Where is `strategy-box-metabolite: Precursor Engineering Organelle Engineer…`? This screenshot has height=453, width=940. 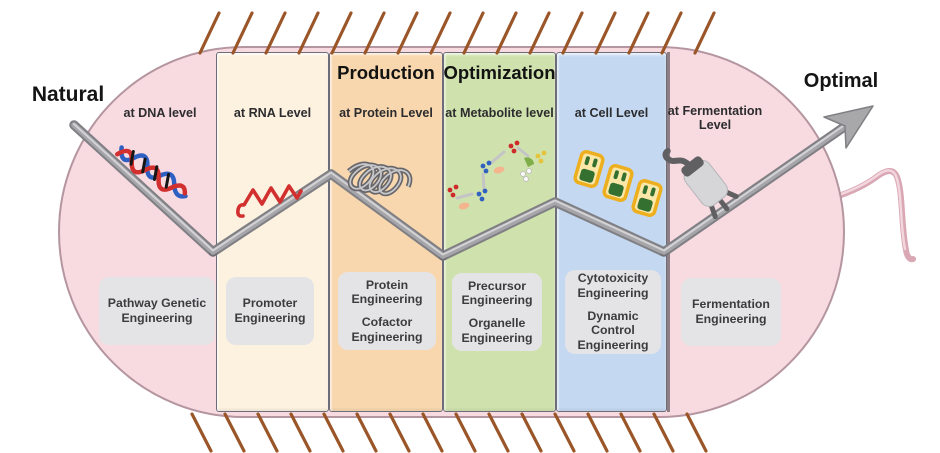 strategy-box-metabolite: Precursor Engineering Organelle Engineer… is located at coordinates (497, 312).